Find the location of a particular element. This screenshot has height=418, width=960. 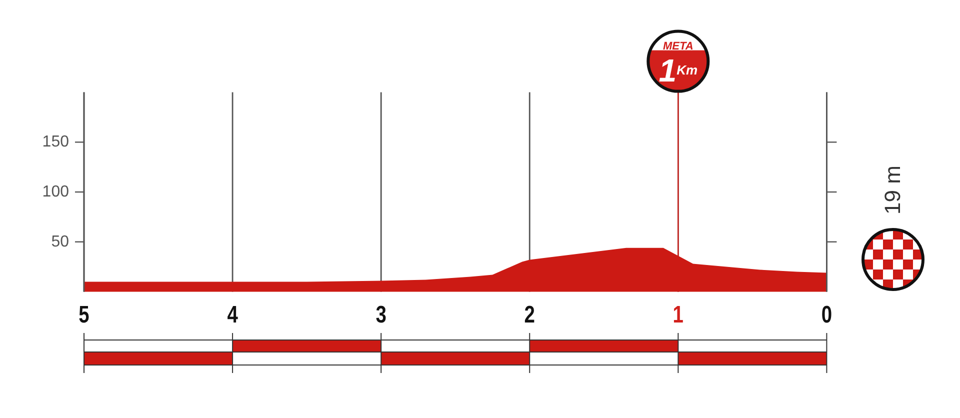

ref-line-label: META 1$^{Km}$ is located at coordinates (678, 64).